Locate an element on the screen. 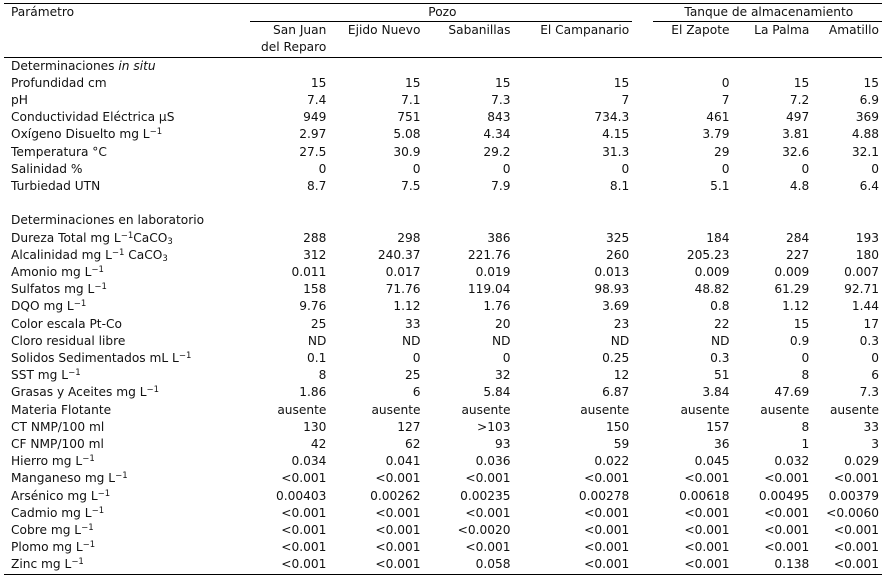 This screenshot has width=886, height=582. value-cell: 0.011 is located at coordinates (309, 272).